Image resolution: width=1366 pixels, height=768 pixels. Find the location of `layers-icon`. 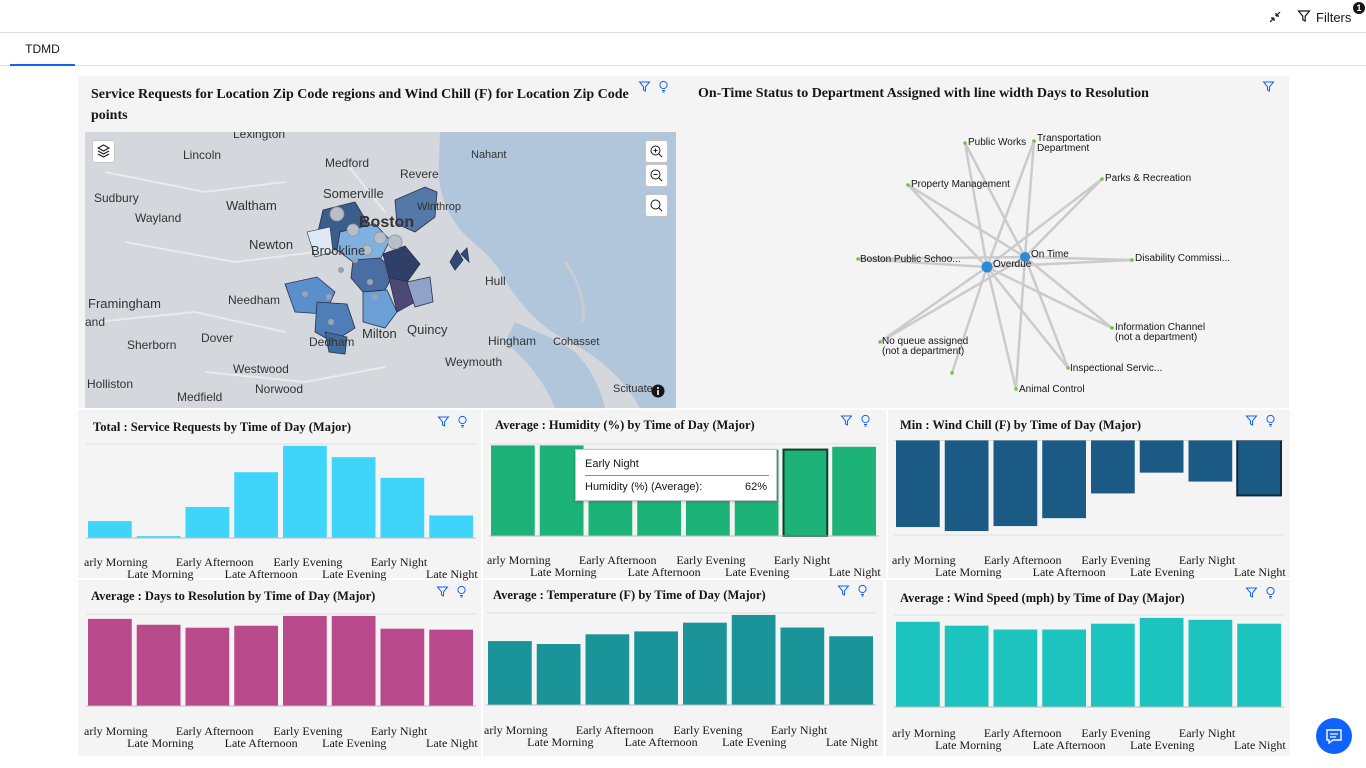

layers-icon is located at coordinates (103, 151).